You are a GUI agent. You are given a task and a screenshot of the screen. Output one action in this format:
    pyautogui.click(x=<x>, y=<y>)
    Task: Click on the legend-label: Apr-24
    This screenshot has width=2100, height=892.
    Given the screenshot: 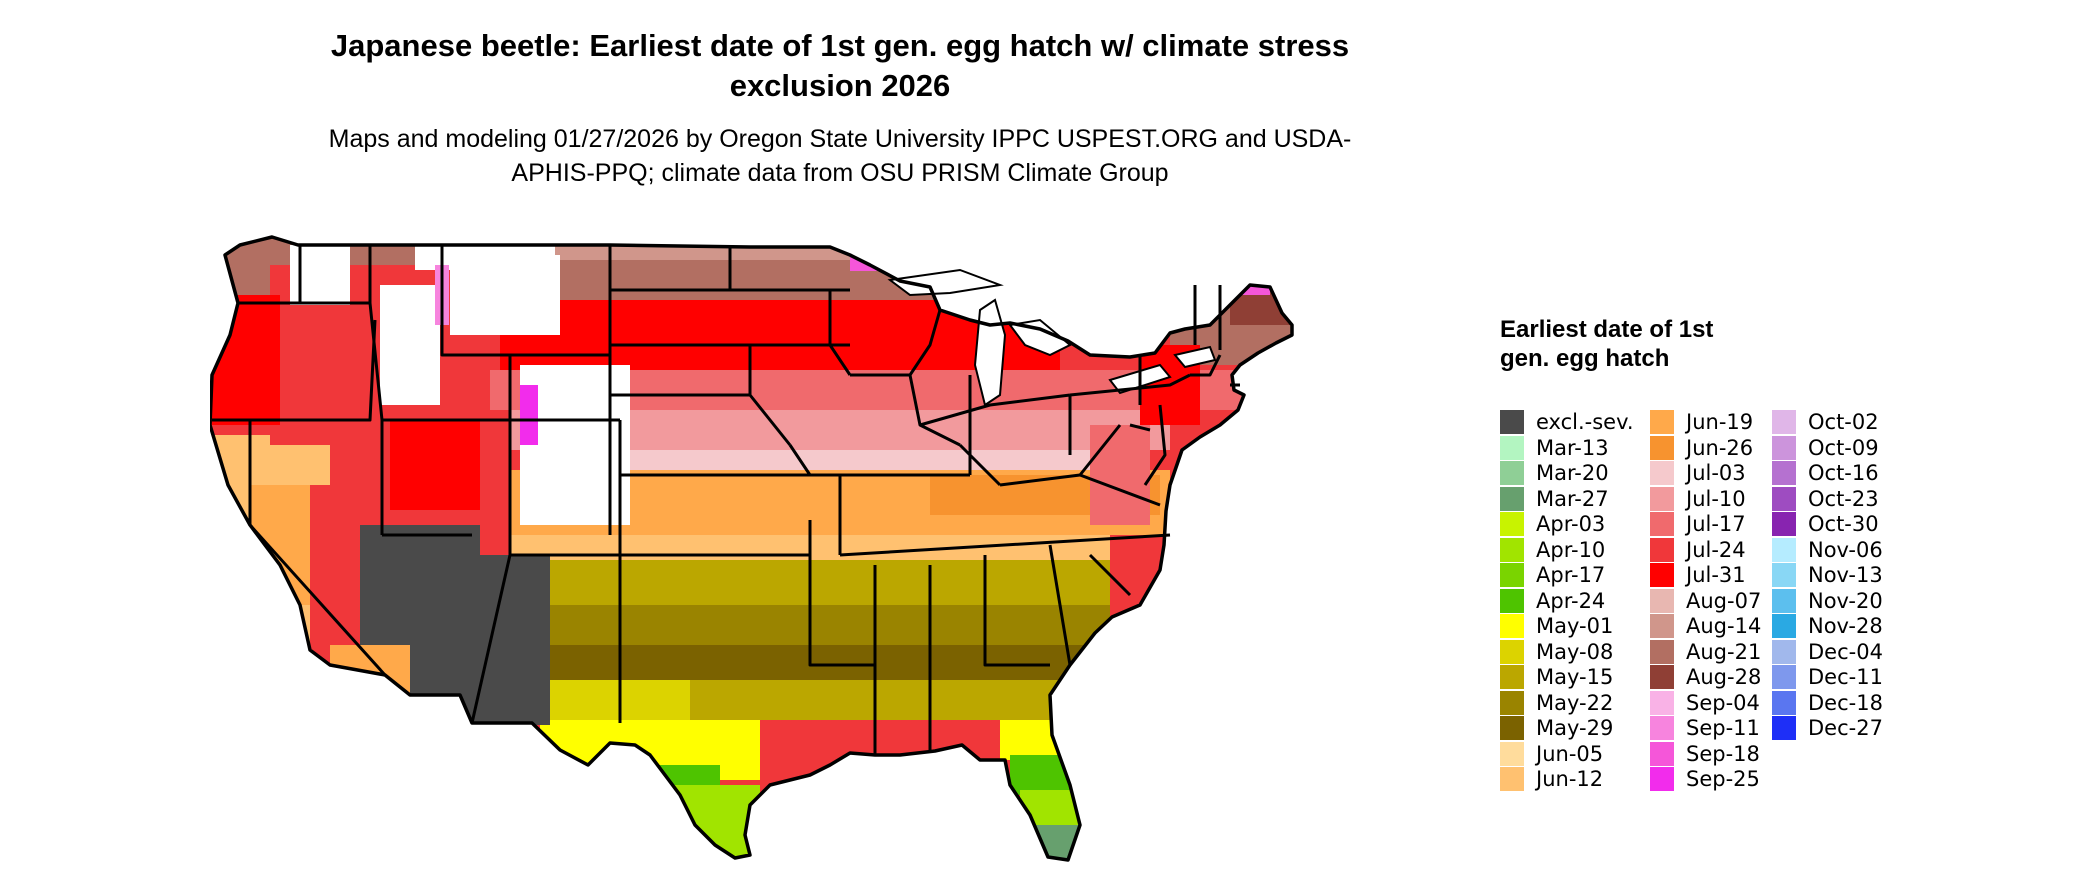 What is the action you would take?
    pyautogui.click(x=1571, y=600)
    